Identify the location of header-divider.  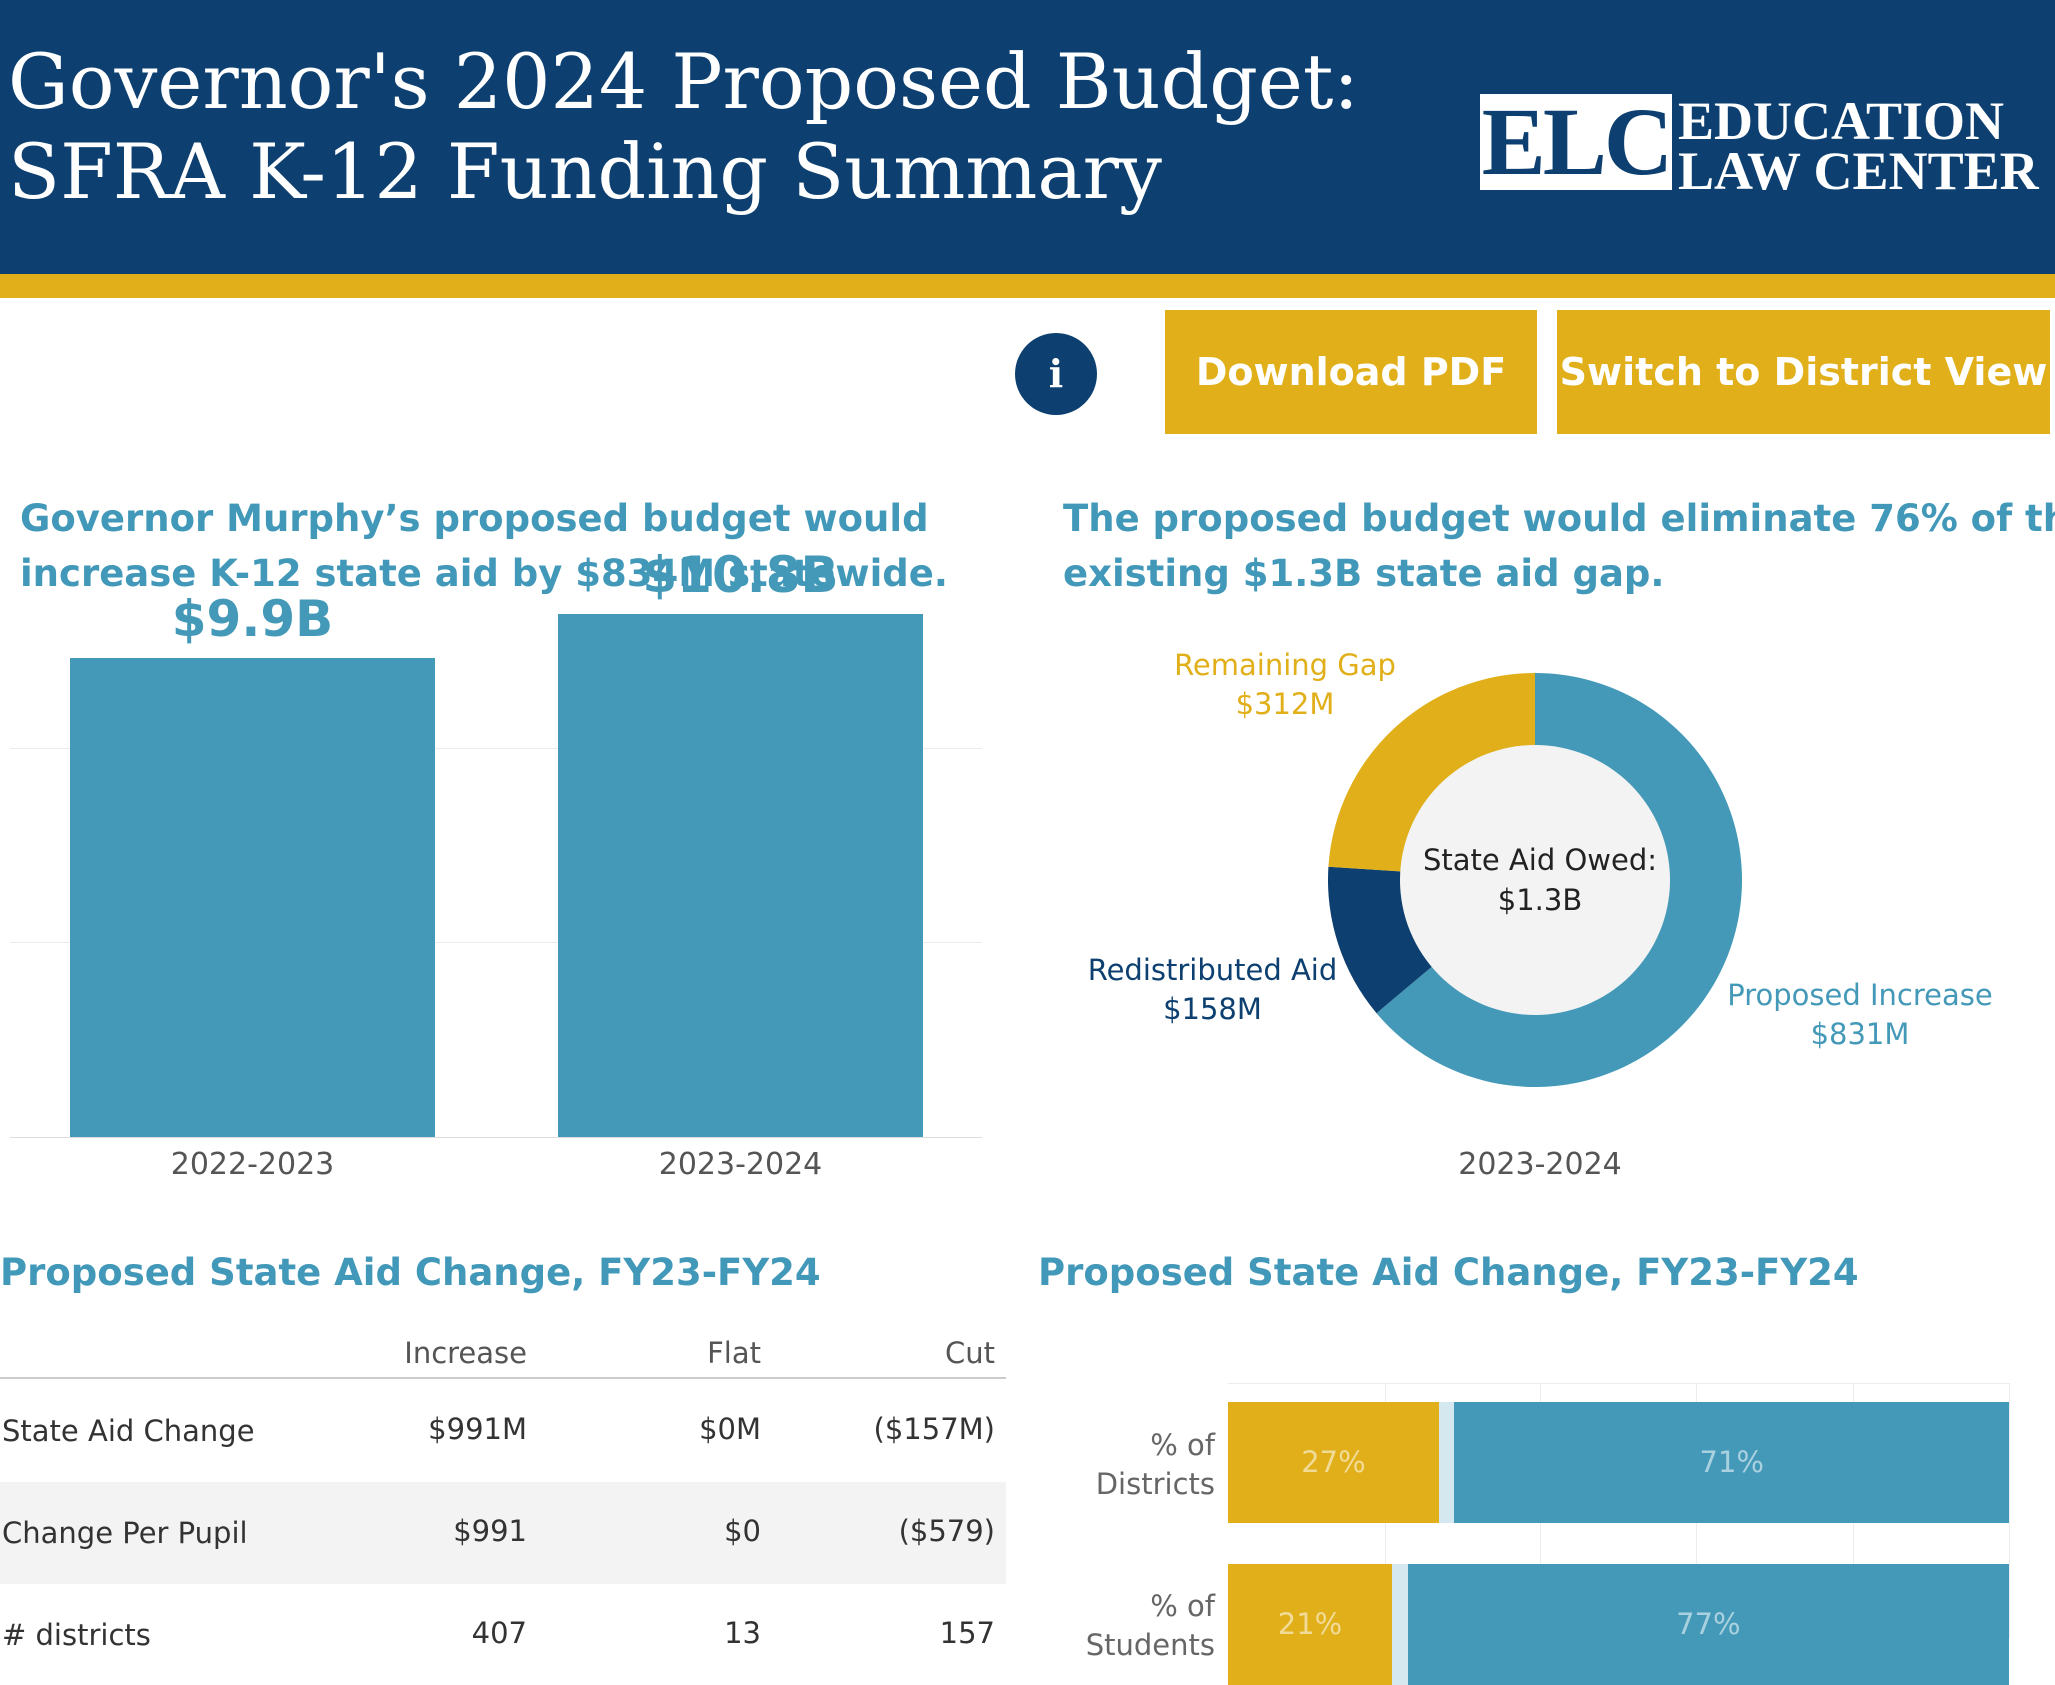
(1027, 286).